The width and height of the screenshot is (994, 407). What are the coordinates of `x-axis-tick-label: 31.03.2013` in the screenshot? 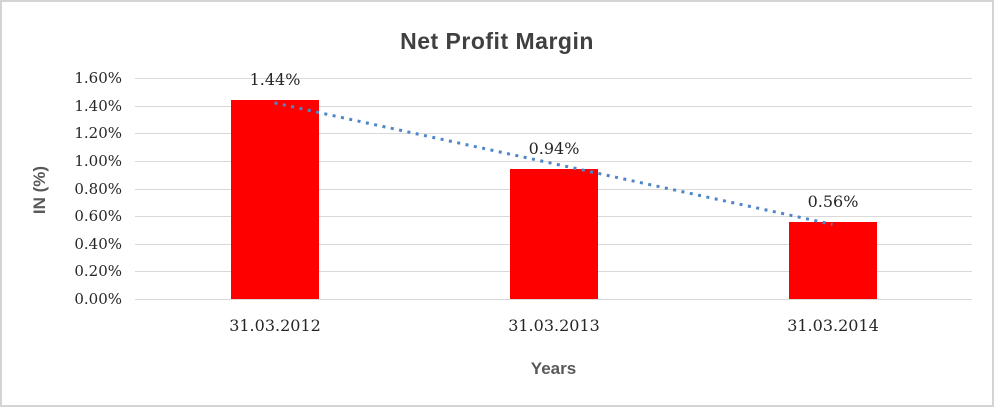 It's located at (554, 325).